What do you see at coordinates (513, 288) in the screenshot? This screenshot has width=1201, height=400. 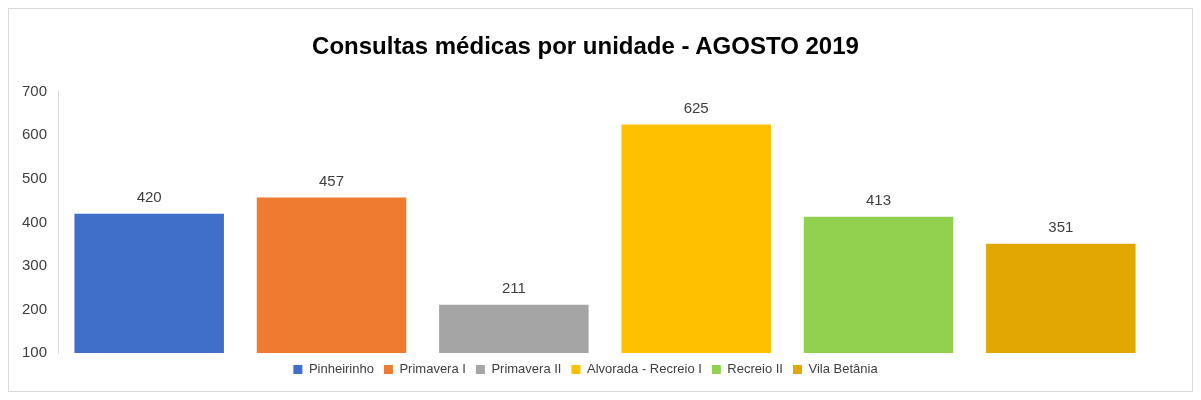 I see `data-label: 211` at bounding box center [513, 288].